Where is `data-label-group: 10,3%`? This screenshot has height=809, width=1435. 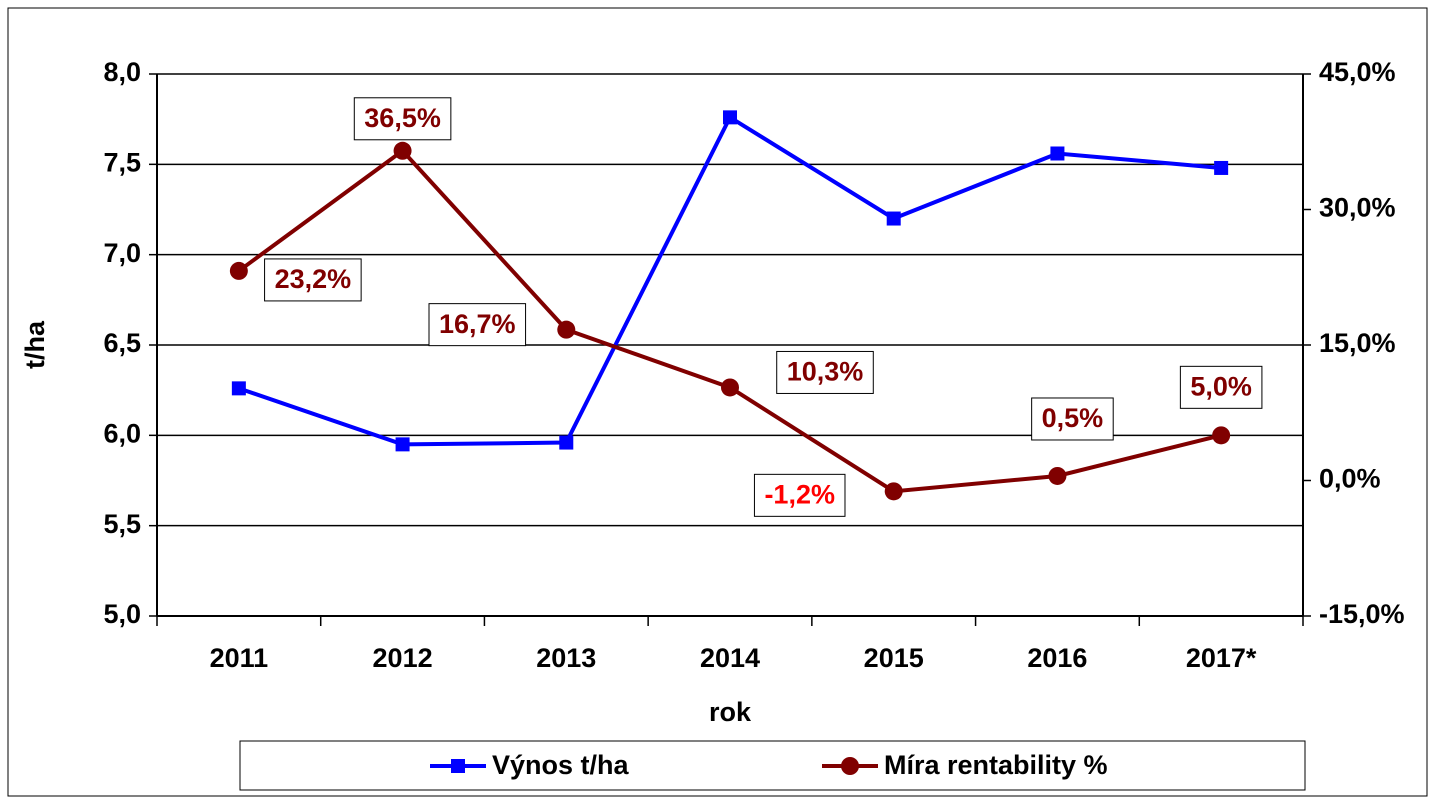 data-label-group: 10,3% is located at coordinates (825, 372).